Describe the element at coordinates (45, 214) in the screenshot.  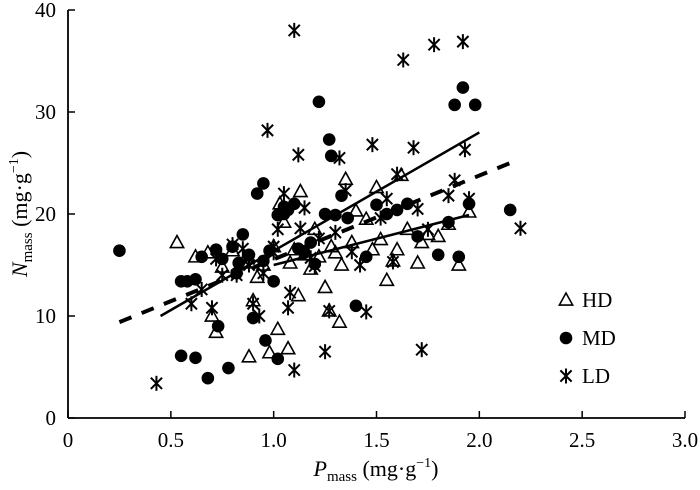
I see `y-tick-label: 20` at that location.